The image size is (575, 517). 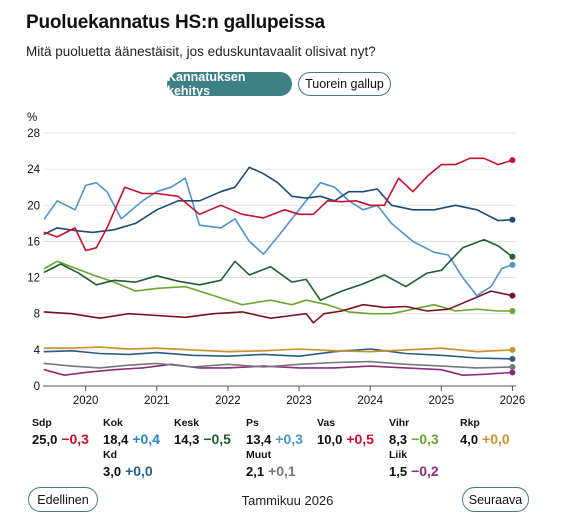 What do you see at coordinates (37, 315) in the screenshot?
I see `y-tick-label: 8` at bounding box center [37, 315].